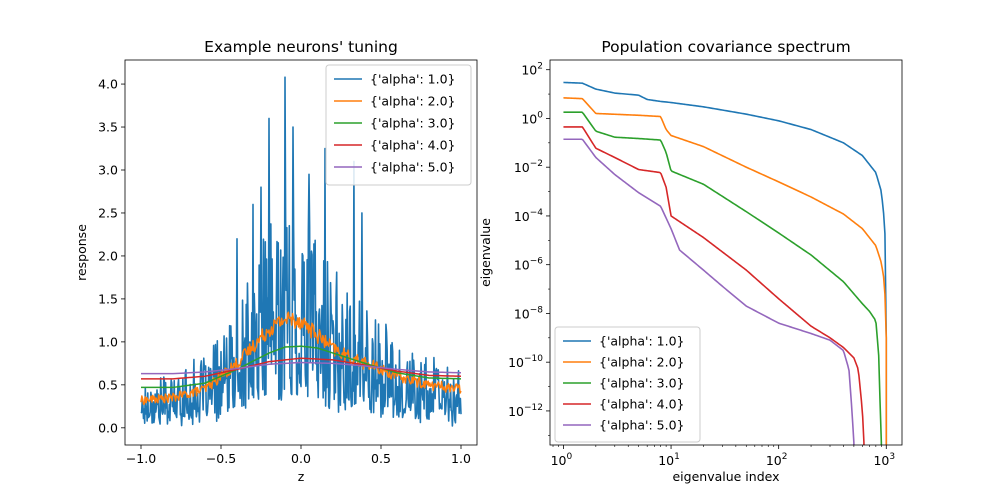 The height and width of the screenshot is (500, 1000). Describe the element at coordinates (537, 310) in the screenshot. I see `tick-exponent: −8` at that location.